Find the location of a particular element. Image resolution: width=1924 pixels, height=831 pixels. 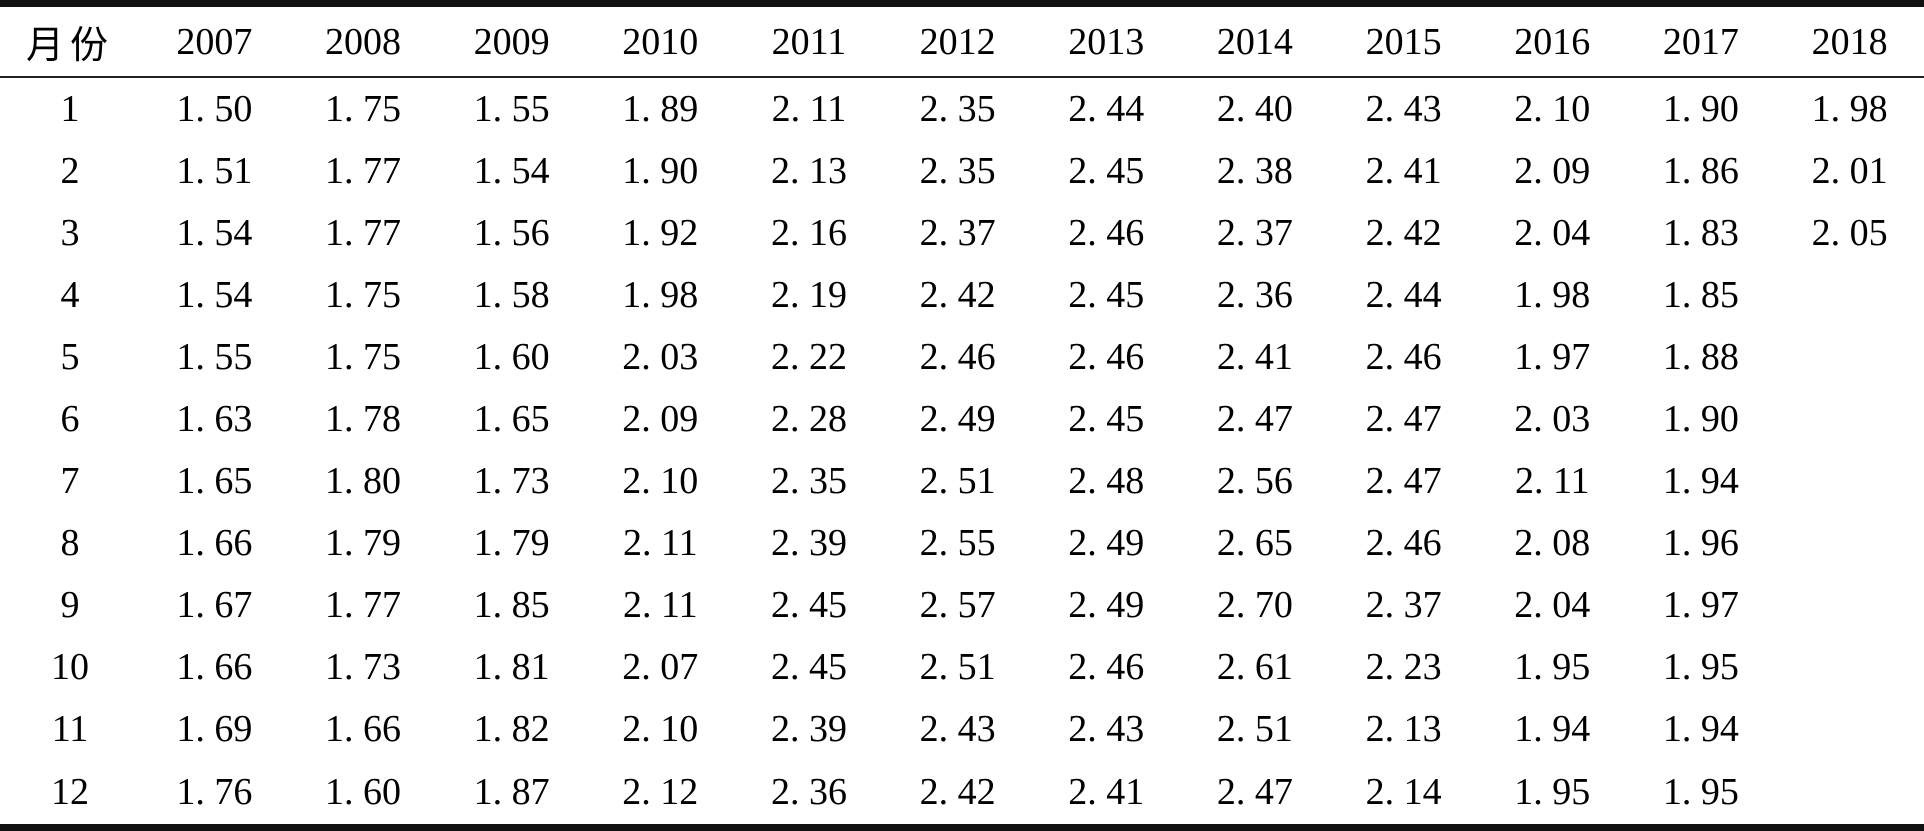

month-cell: 11 is located at coordinates (70, 729).